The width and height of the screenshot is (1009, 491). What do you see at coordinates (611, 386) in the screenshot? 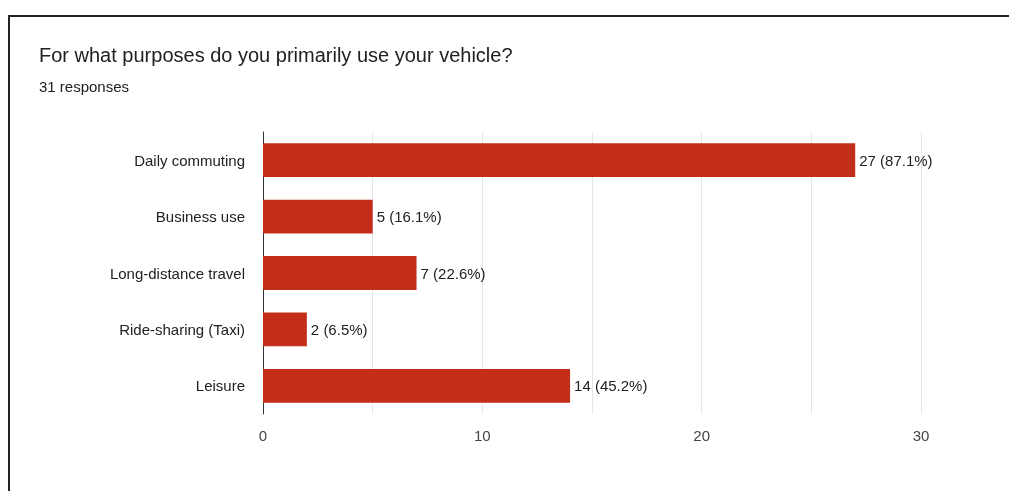
I see `data-label: 14 (45.2%)` at bounding box center [611, 386].